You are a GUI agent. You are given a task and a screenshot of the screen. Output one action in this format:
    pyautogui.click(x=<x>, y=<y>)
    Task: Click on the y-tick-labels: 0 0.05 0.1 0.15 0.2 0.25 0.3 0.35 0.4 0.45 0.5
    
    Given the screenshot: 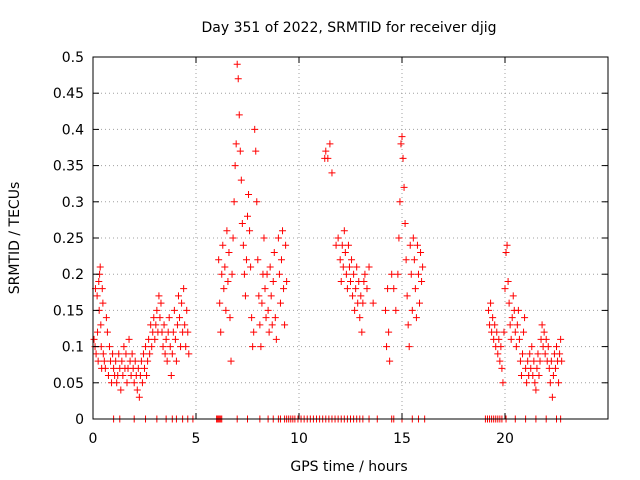 What is the action you would take?
    pyautogui.click(x=68, y=239)
    